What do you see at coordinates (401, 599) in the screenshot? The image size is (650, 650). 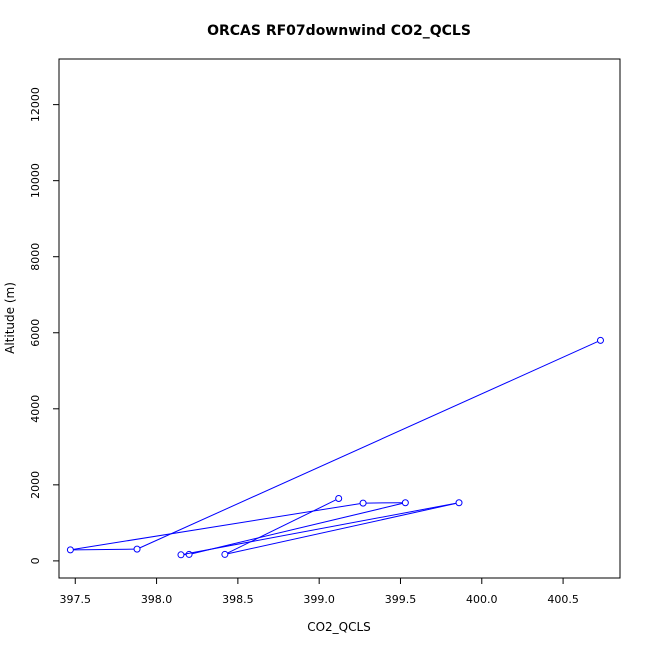 I see `x-tick-label: 399.5` at bounding box center [401, 599].